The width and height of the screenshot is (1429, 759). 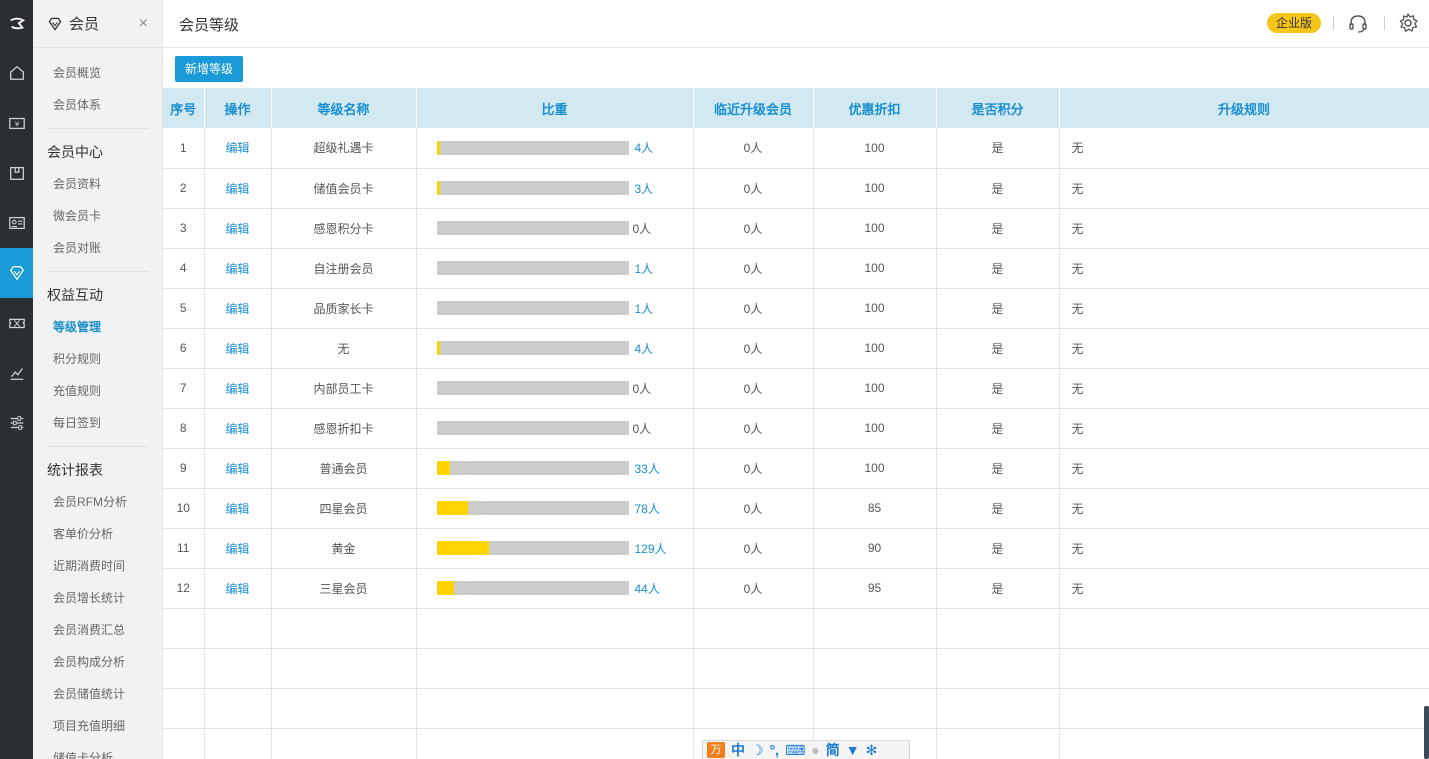 What do you see at coordinates (16, 323) in the screenshot?
I see `ticket-icon` at bounding box center [16, 323].